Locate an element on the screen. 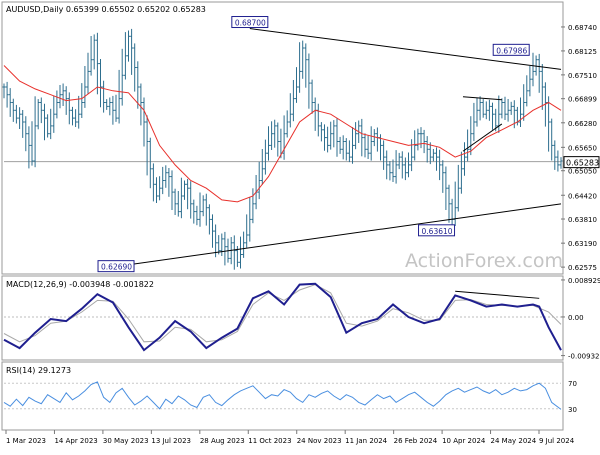 This screenshot has width=600, height=455. rsi-panel-frame is located at coordinates (282, 396).